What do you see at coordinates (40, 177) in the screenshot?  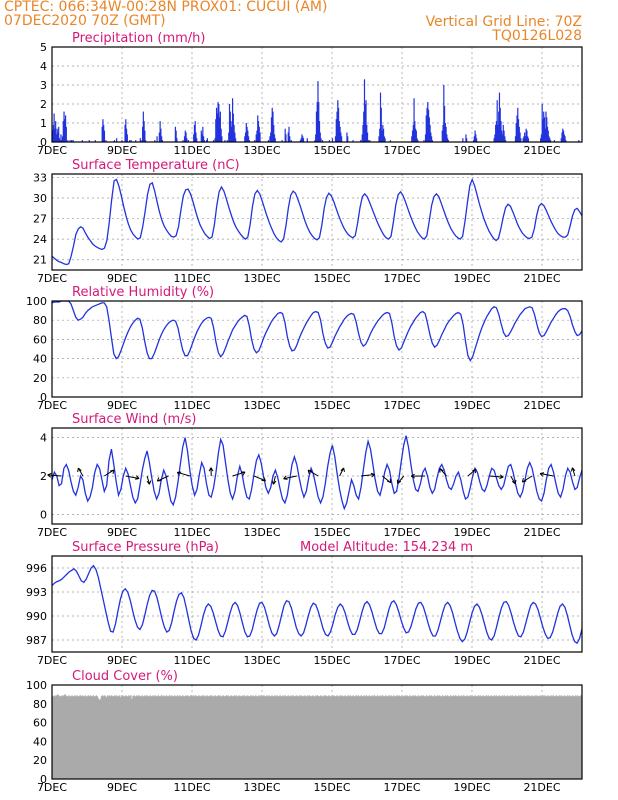 I see `y-tick-label: 33` at bounding box center [40, 177].